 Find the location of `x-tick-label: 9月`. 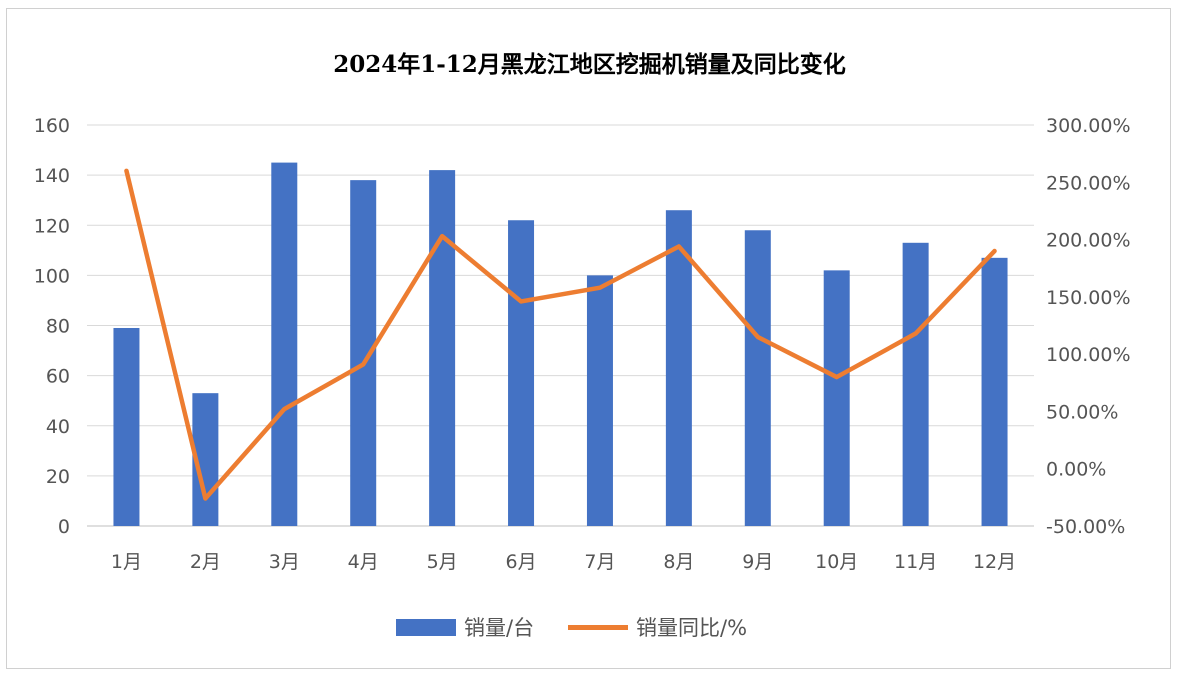

x-tick-label: 9月 is located at coordinates (757, 562).